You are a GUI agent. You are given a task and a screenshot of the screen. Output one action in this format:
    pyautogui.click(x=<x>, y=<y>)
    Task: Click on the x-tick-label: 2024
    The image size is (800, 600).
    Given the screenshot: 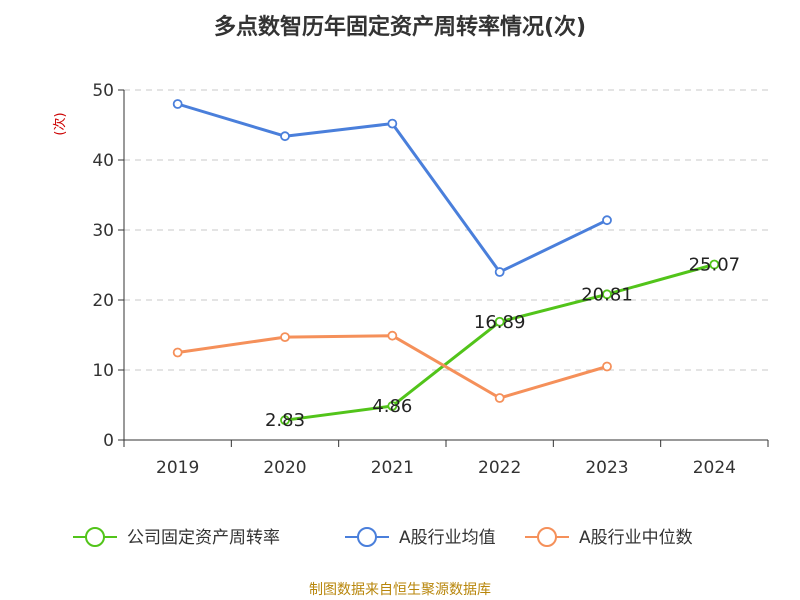 What is the action you would take?
    pyautogui.click(x=714, y=468)
    